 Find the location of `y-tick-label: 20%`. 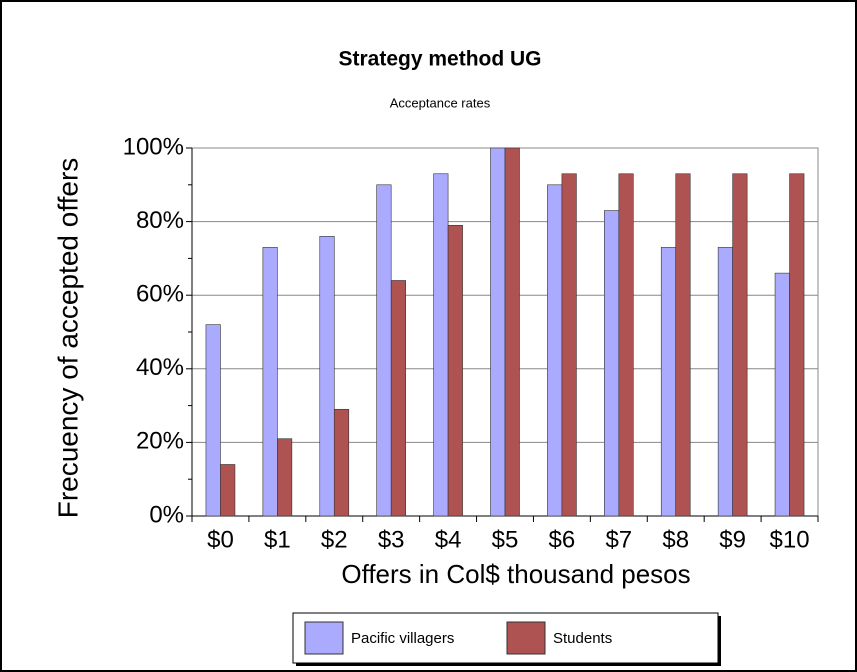

y-tick-label: 20% is located at coordinates (160, 441).